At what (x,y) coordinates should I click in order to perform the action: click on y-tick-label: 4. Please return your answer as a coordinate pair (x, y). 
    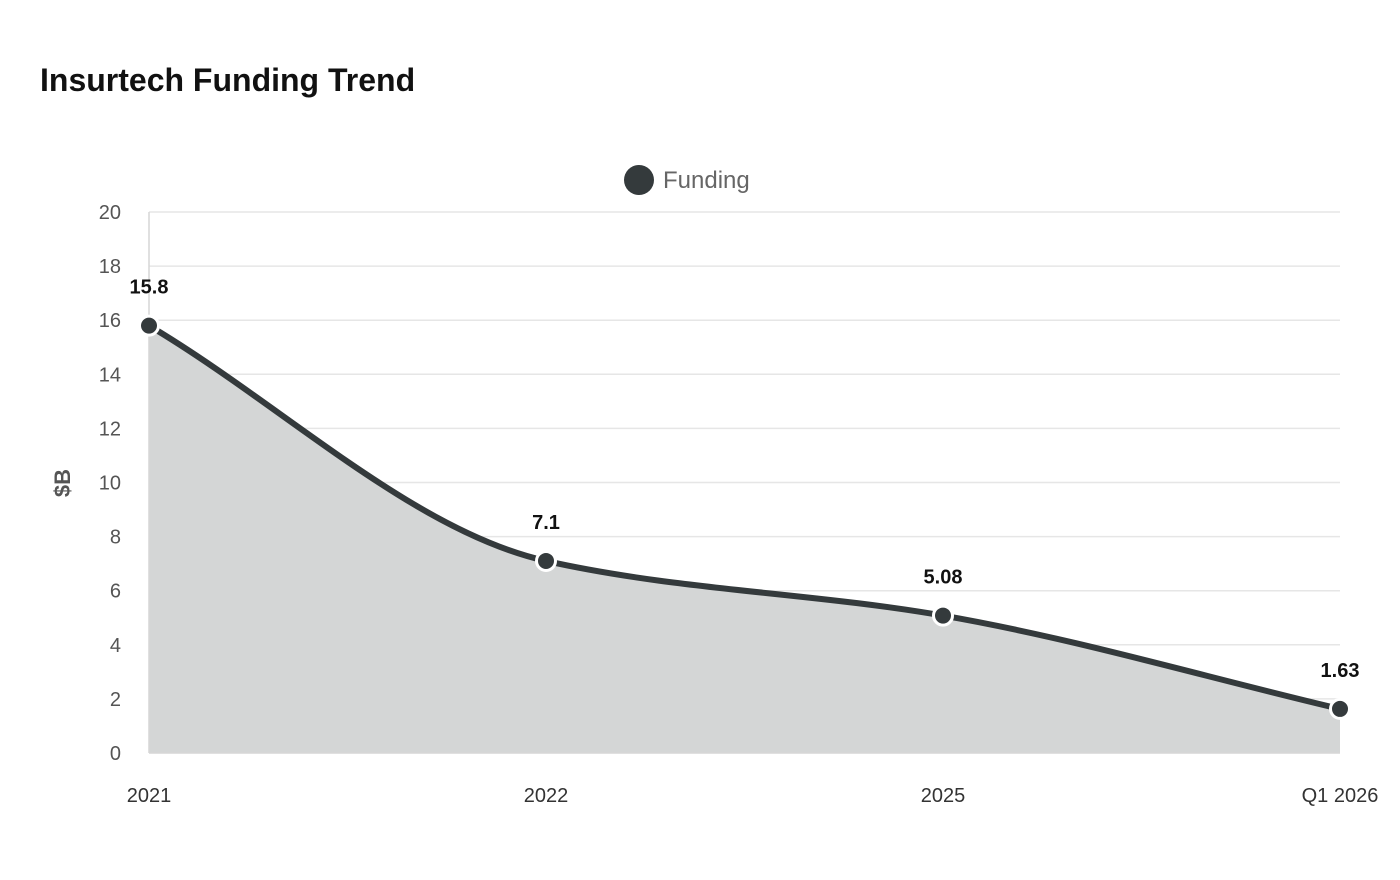
    Looking at the image, I should click on (115, 646).